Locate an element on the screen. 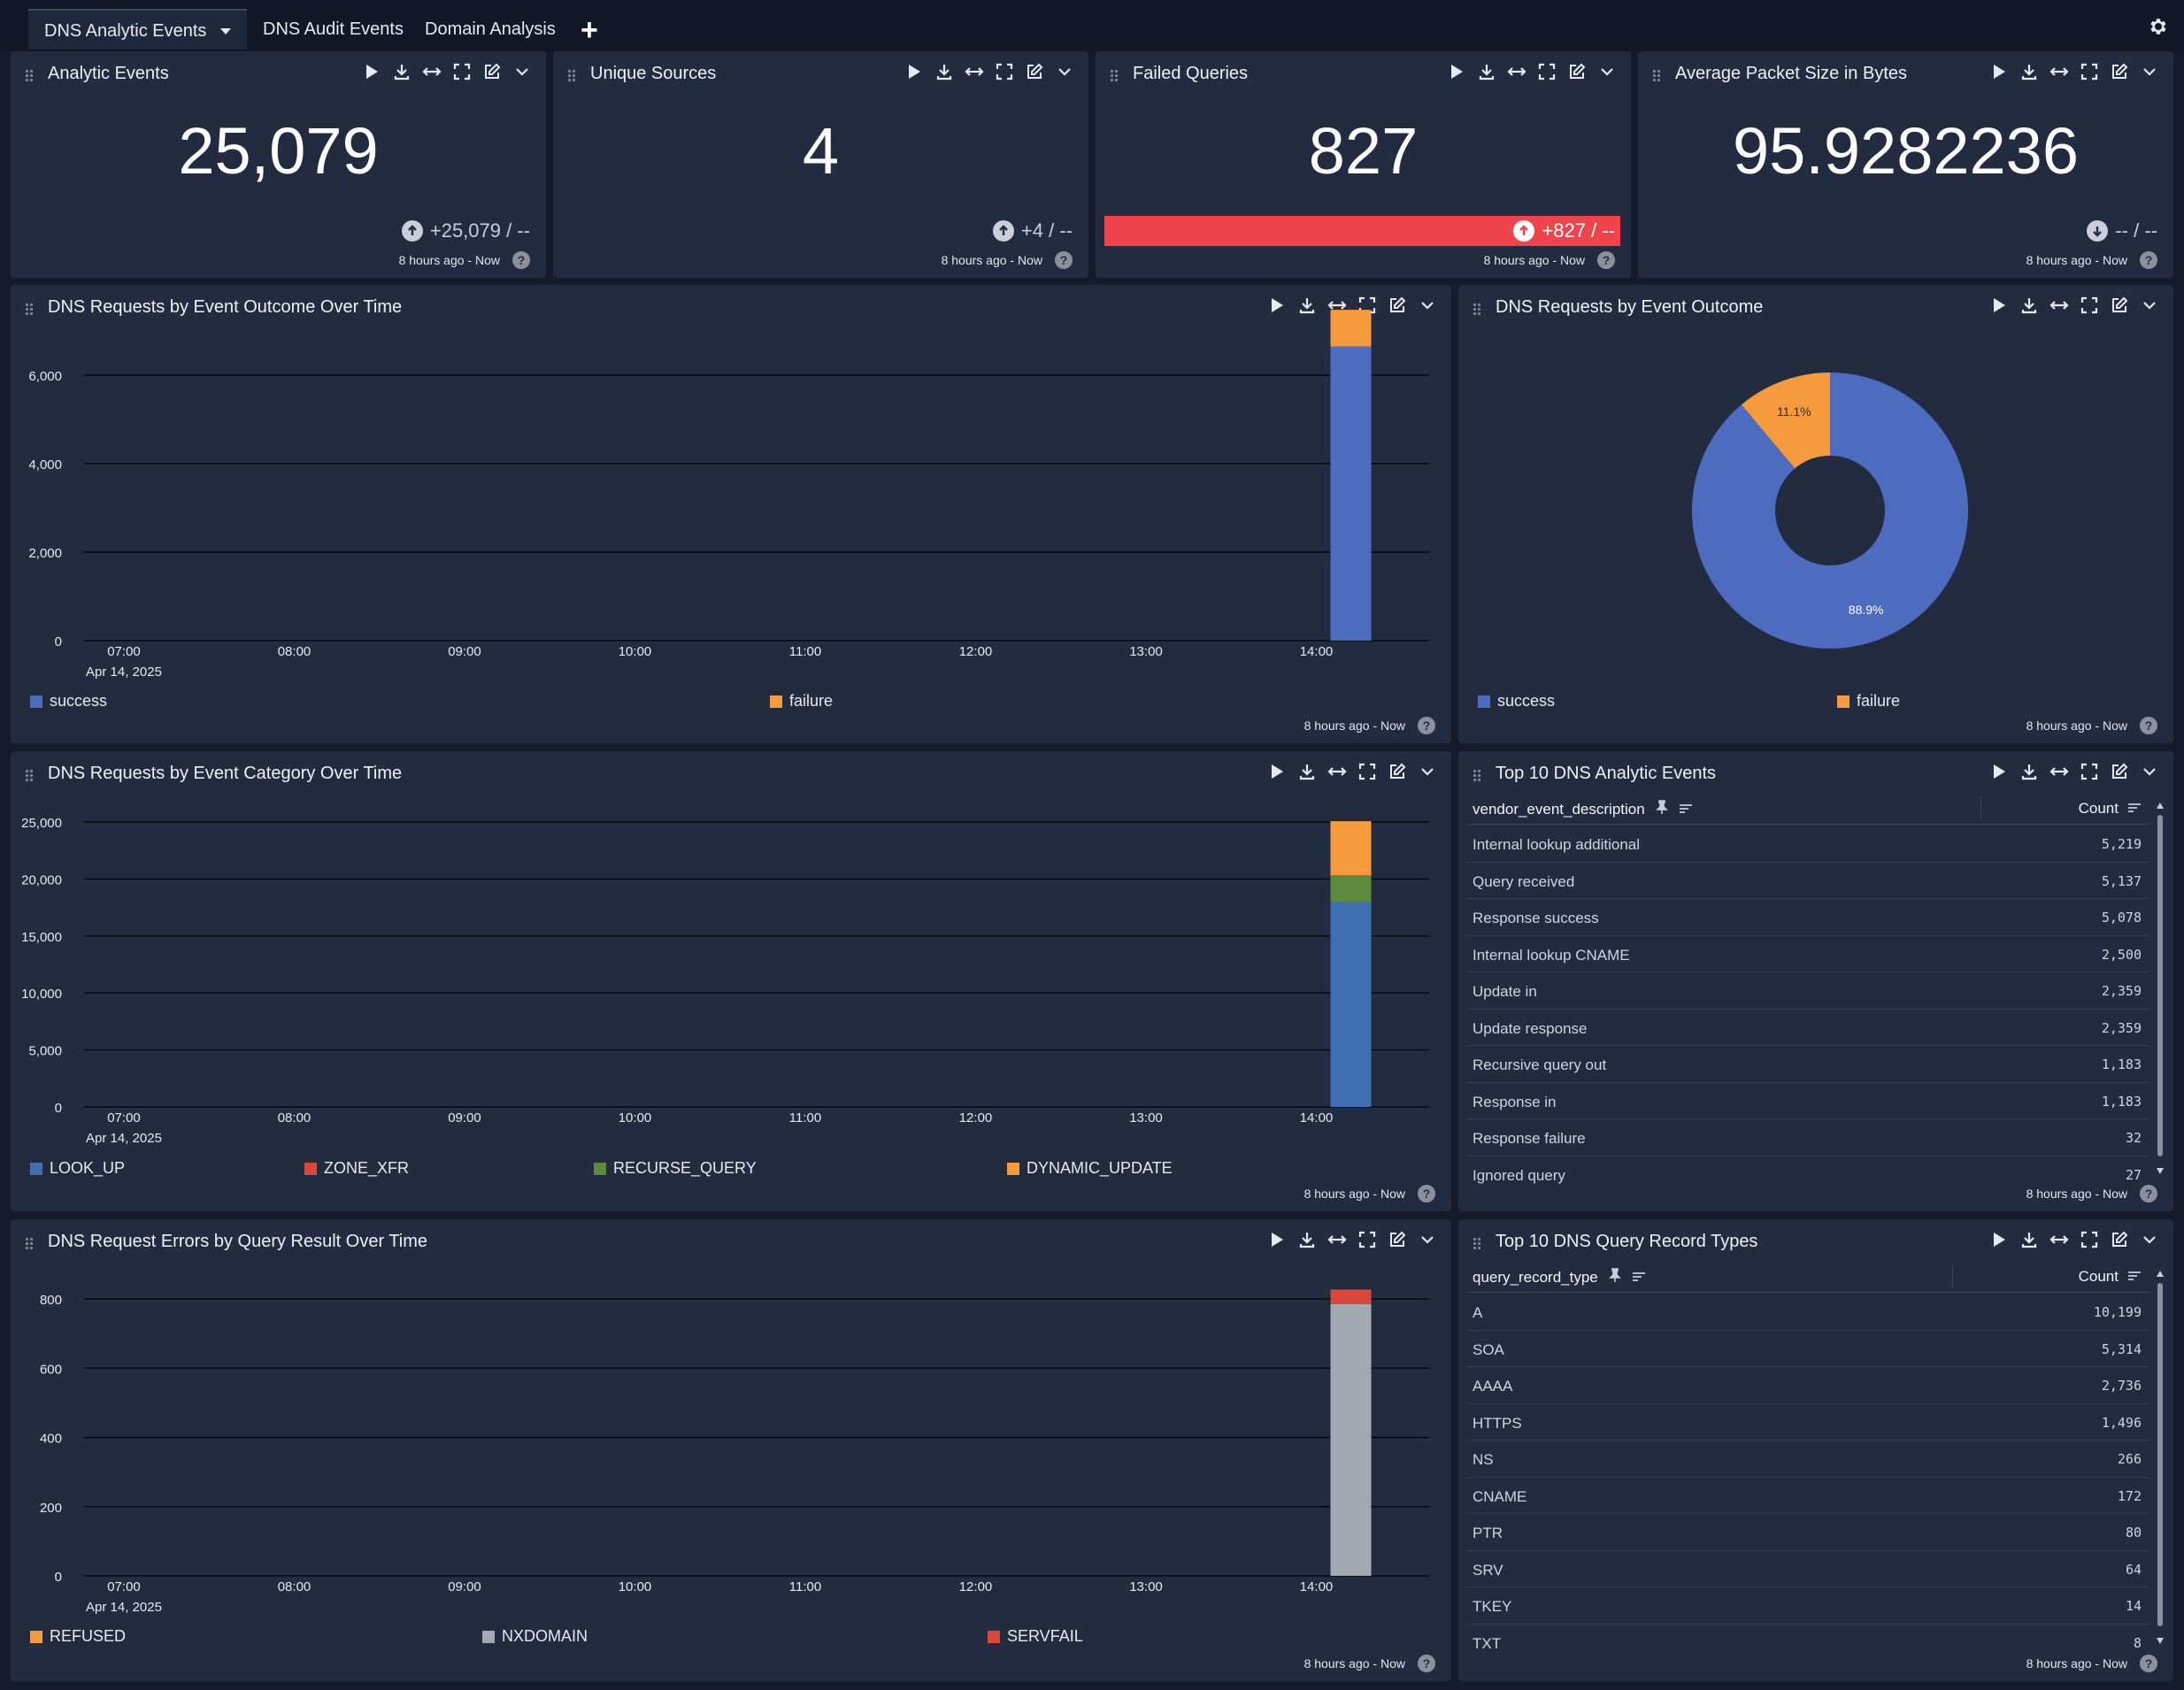 The width and height of the screenshot is (2184, 1690). table-row: Internal lookup CNAME 2,500 is located at coordinates (1808, 954).